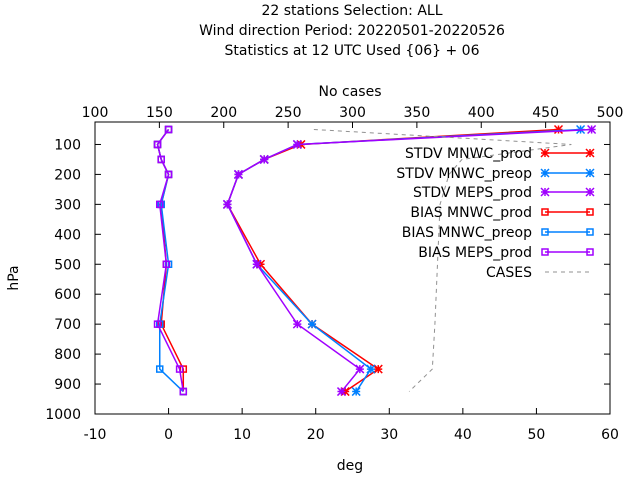 The image size is (640, 480). I want to click on legend-label-2: STDV MNWC_preop, so click(464, 174).